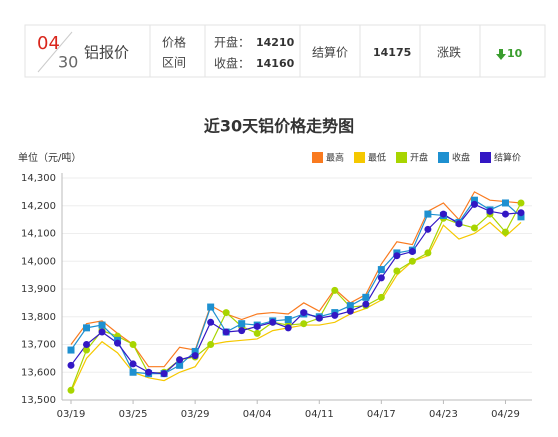  What do you see at coordinates (392, 52) in the screenshot?
I see `settle: 14175` at bounding box center [392, 52].